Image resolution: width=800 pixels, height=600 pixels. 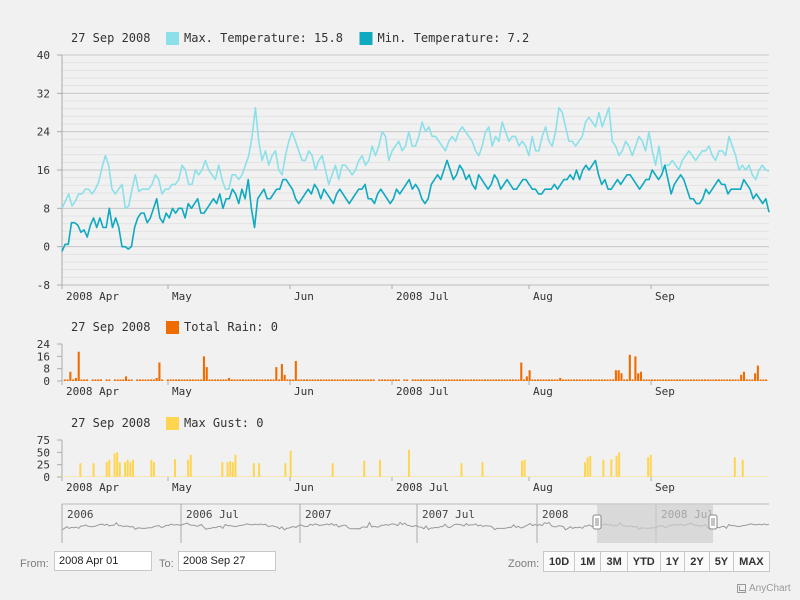 I want to click on credits-link: AnyChart, so click(x=764, y=588).